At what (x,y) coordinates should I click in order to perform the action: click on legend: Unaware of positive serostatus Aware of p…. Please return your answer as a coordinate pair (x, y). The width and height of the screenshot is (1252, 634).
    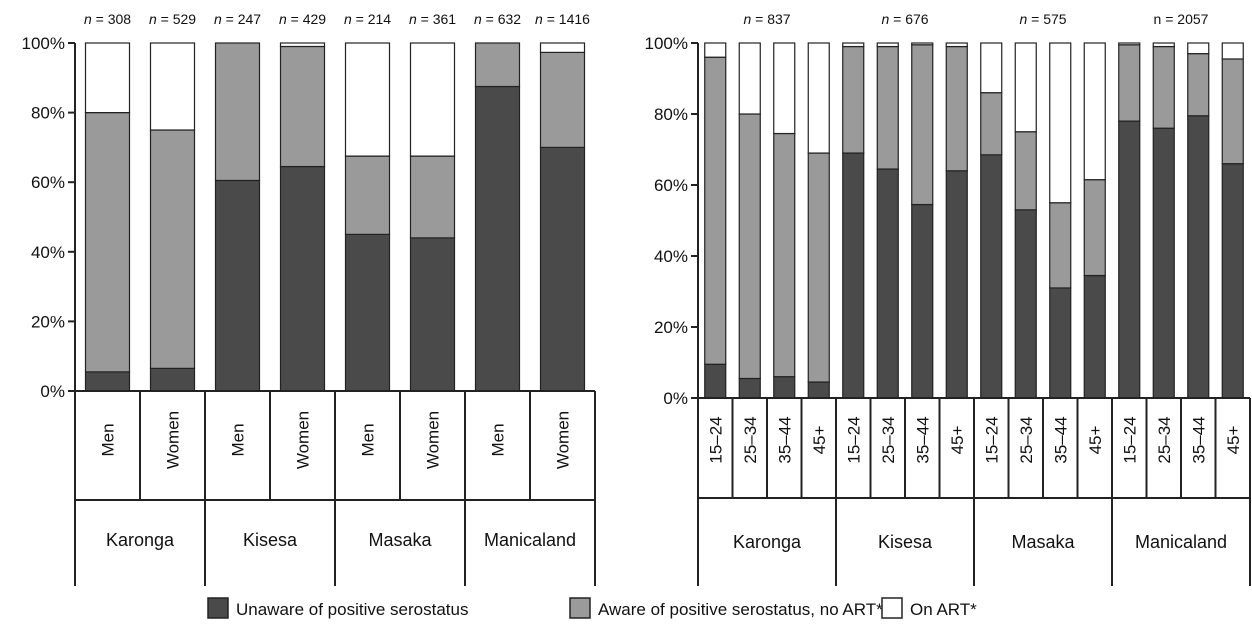
    Looking at the image, I should click on (592, 608).